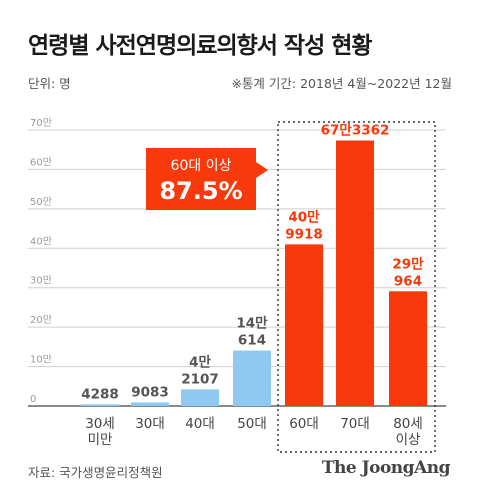 The width and height of the screenshot is (480, 501). Describe the element at coordinates (355, 131) in the screenshot. I see `value-label: 67만3362` at that location.